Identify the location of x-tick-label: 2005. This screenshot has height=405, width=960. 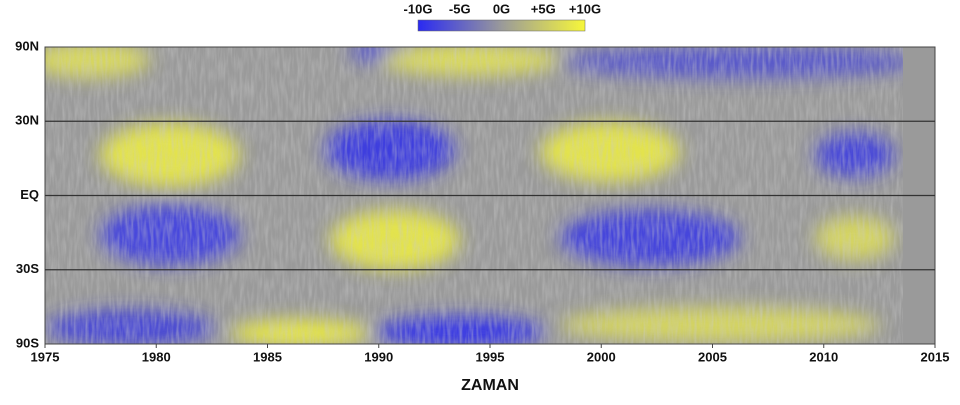
(712, 356).